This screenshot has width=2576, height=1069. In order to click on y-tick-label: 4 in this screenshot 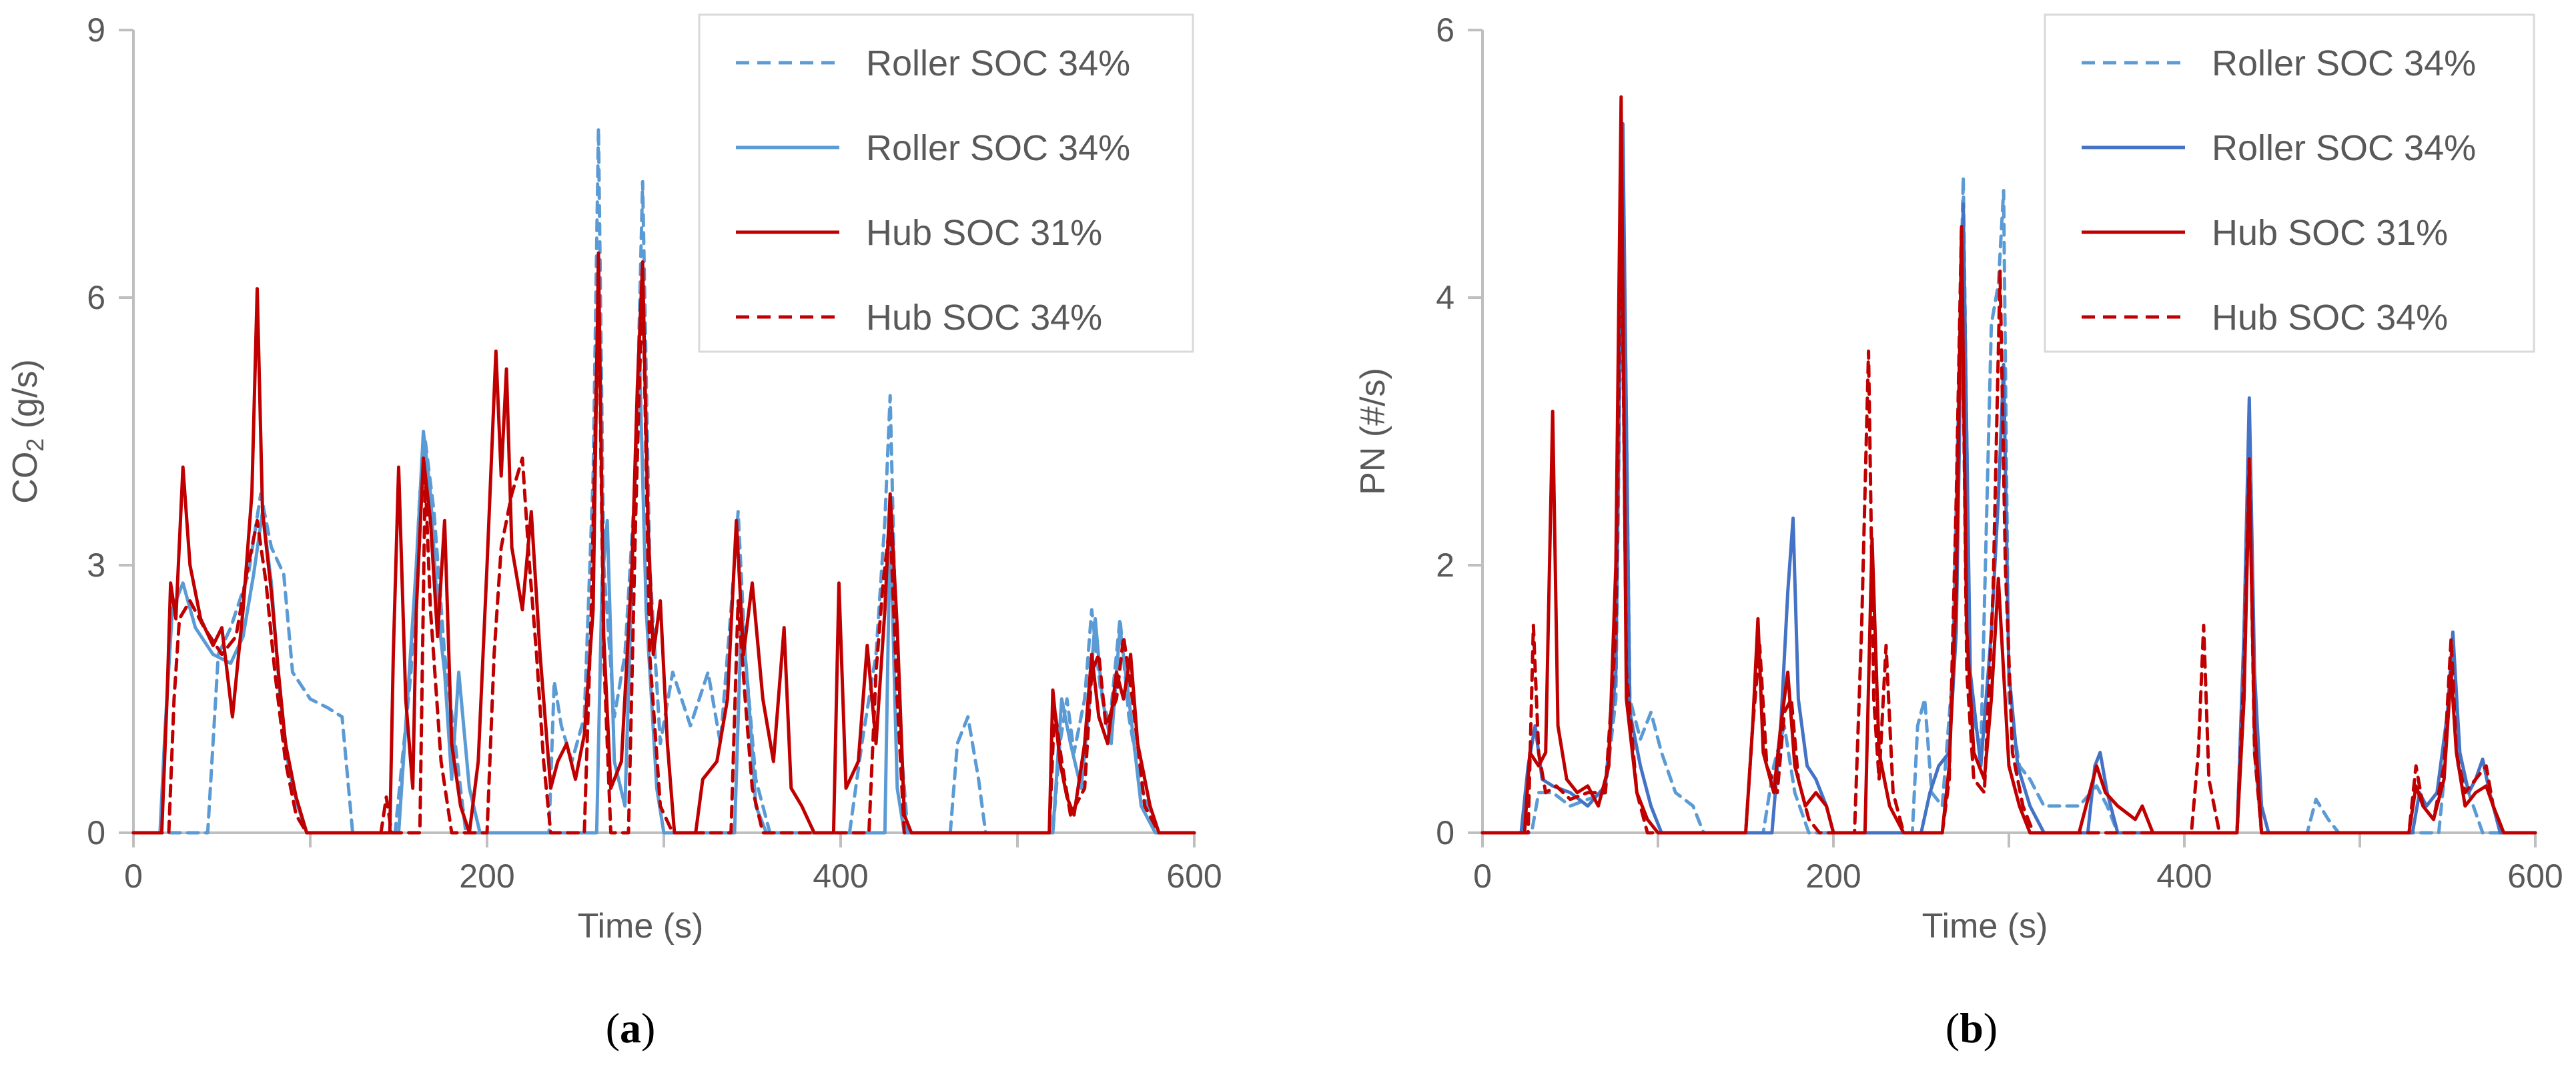, I will do `click(1445, 297)`.